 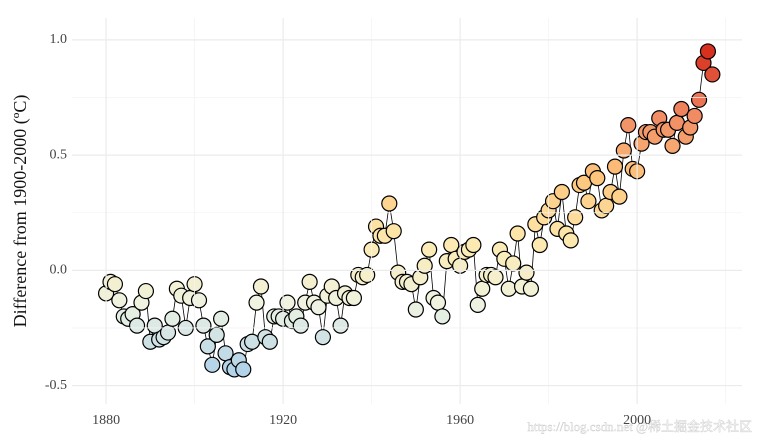 What do you see at coordinates (637, 420) in the screenshot?
I see `x-tick-label: 2000` at bounding box center [637, 420].